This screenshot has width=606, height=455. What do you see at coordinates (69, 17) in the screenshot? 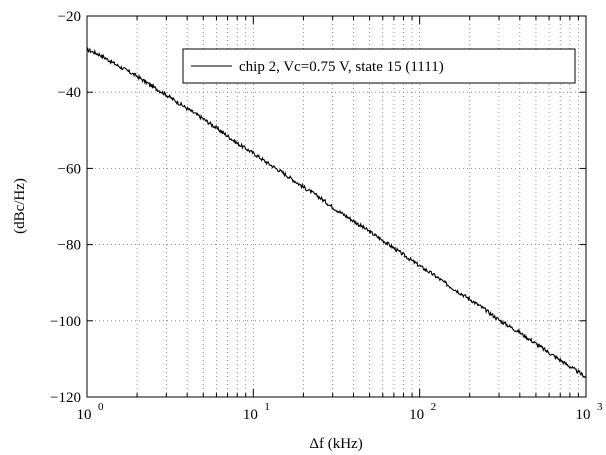
I see `y-tick-label: −20` at bounding box center [69, 17].